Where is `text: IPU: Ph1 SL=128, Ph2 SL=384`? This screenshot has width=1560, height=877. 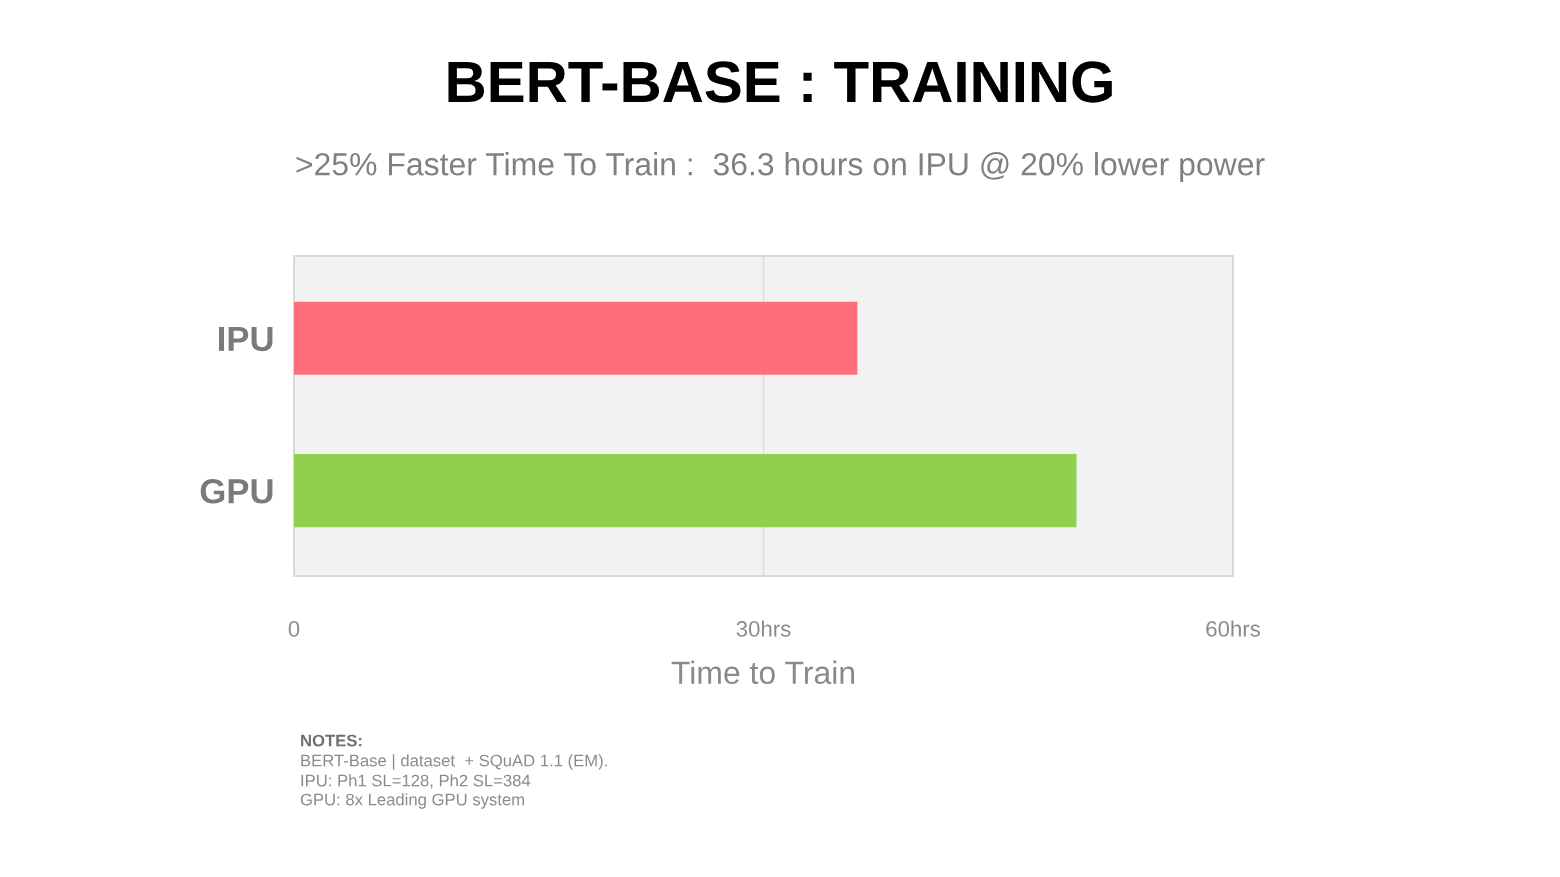
text: IPU: Ph1 SL=128, Ph2 SL=384 is located at coordinates (416, 781).